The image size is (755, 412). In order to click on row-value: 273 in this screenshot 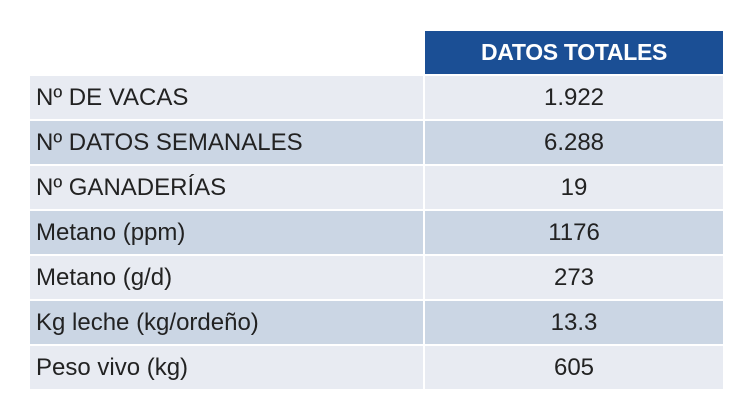, I will do `click(574, 277)`.